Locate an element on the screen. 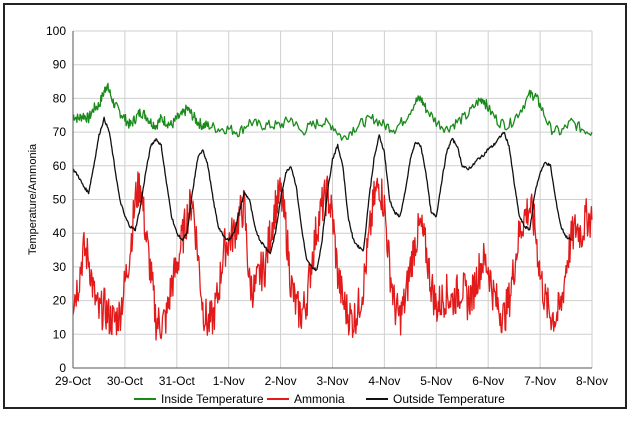 Image resolution: width=640 pixels, height=423 pixels. y-axis-title: Temperature/Ammonia is located at coordinates (33, 199).